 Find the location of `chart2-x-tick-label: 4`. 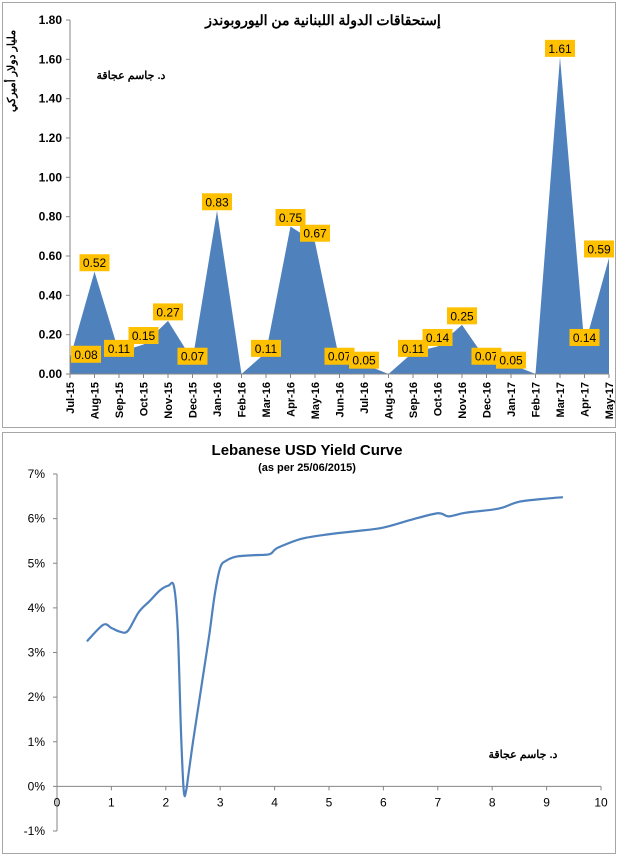

chart2-x-tick-label: 4 is located at coordinates (274, 802).